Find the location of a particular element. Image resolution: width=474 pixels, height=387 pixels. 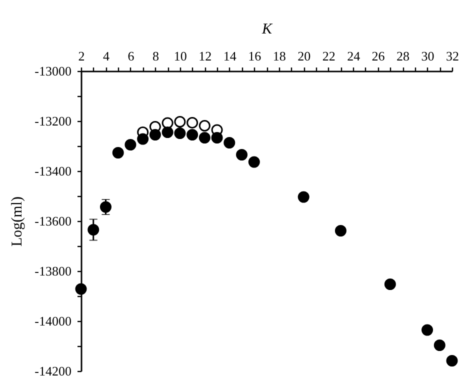

y-tick-label: -14200 is located at coordinates (53, 371).